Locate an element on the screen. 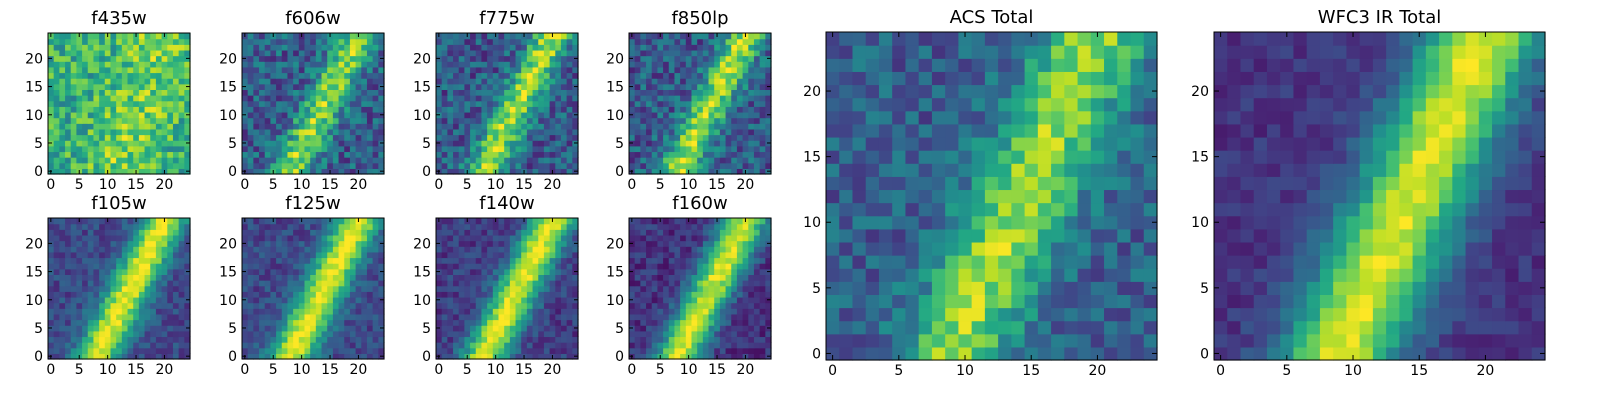 This screenshot has width=1600, height=400. x-tick-label: 20 is located at coordinates (359, 185).